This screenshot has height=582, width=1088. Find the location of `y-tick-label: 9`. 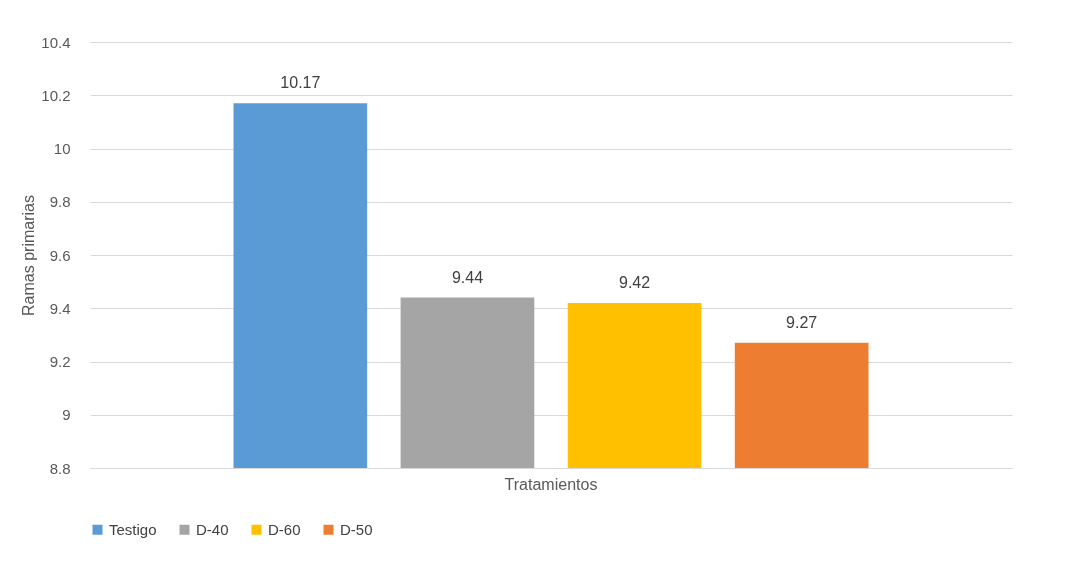

y-tick-label: 9 is located at coordinates (66, 415).